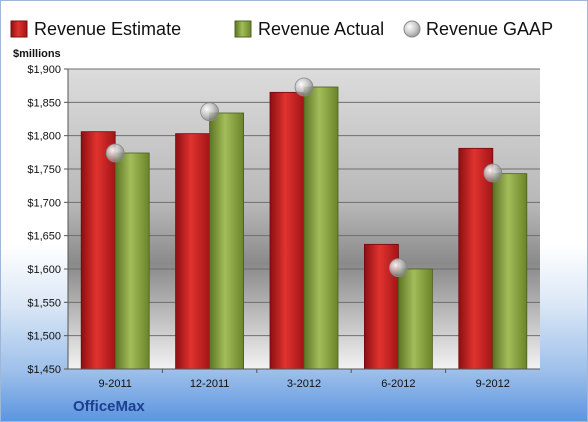 Image resolution: width=588 pixels, height=422 pixels. Describe the element at coordinates (107, 29) in the screenshot. I see `legend-label-estimate: Revenue Estimate` at that location.